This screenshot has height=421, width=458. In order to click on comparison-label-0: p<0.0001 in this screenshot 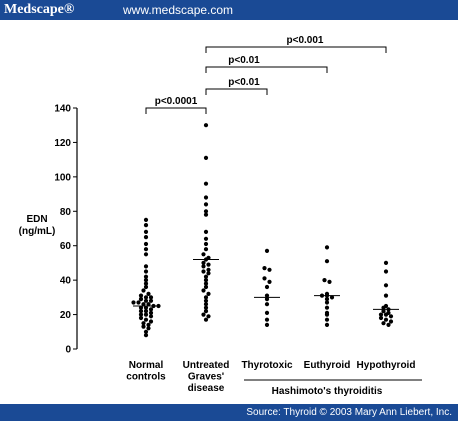, I will do `click(176, 101)`.